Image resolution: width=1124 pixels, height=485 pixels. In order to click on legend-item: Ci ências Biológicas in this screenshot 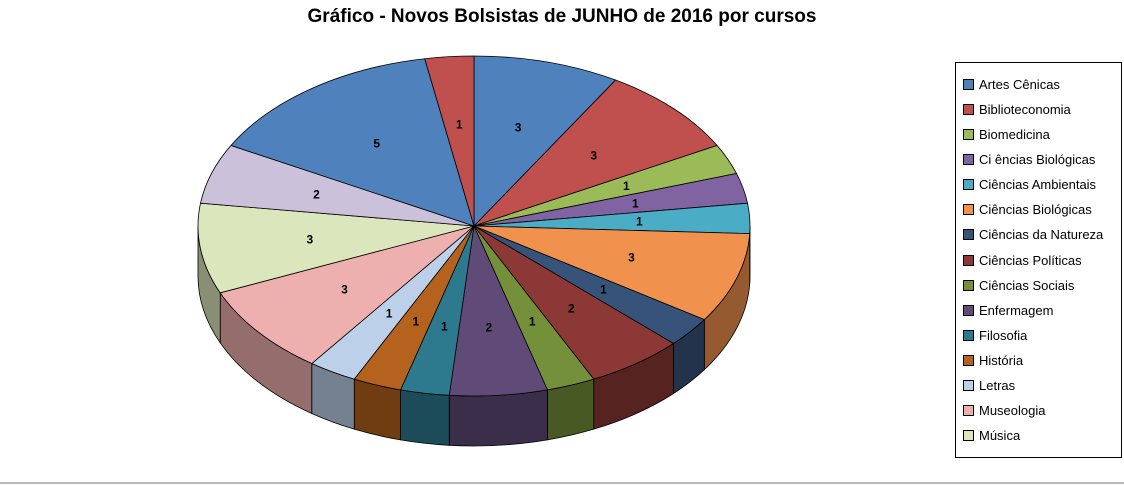, I will do `click(1041, 159)`.